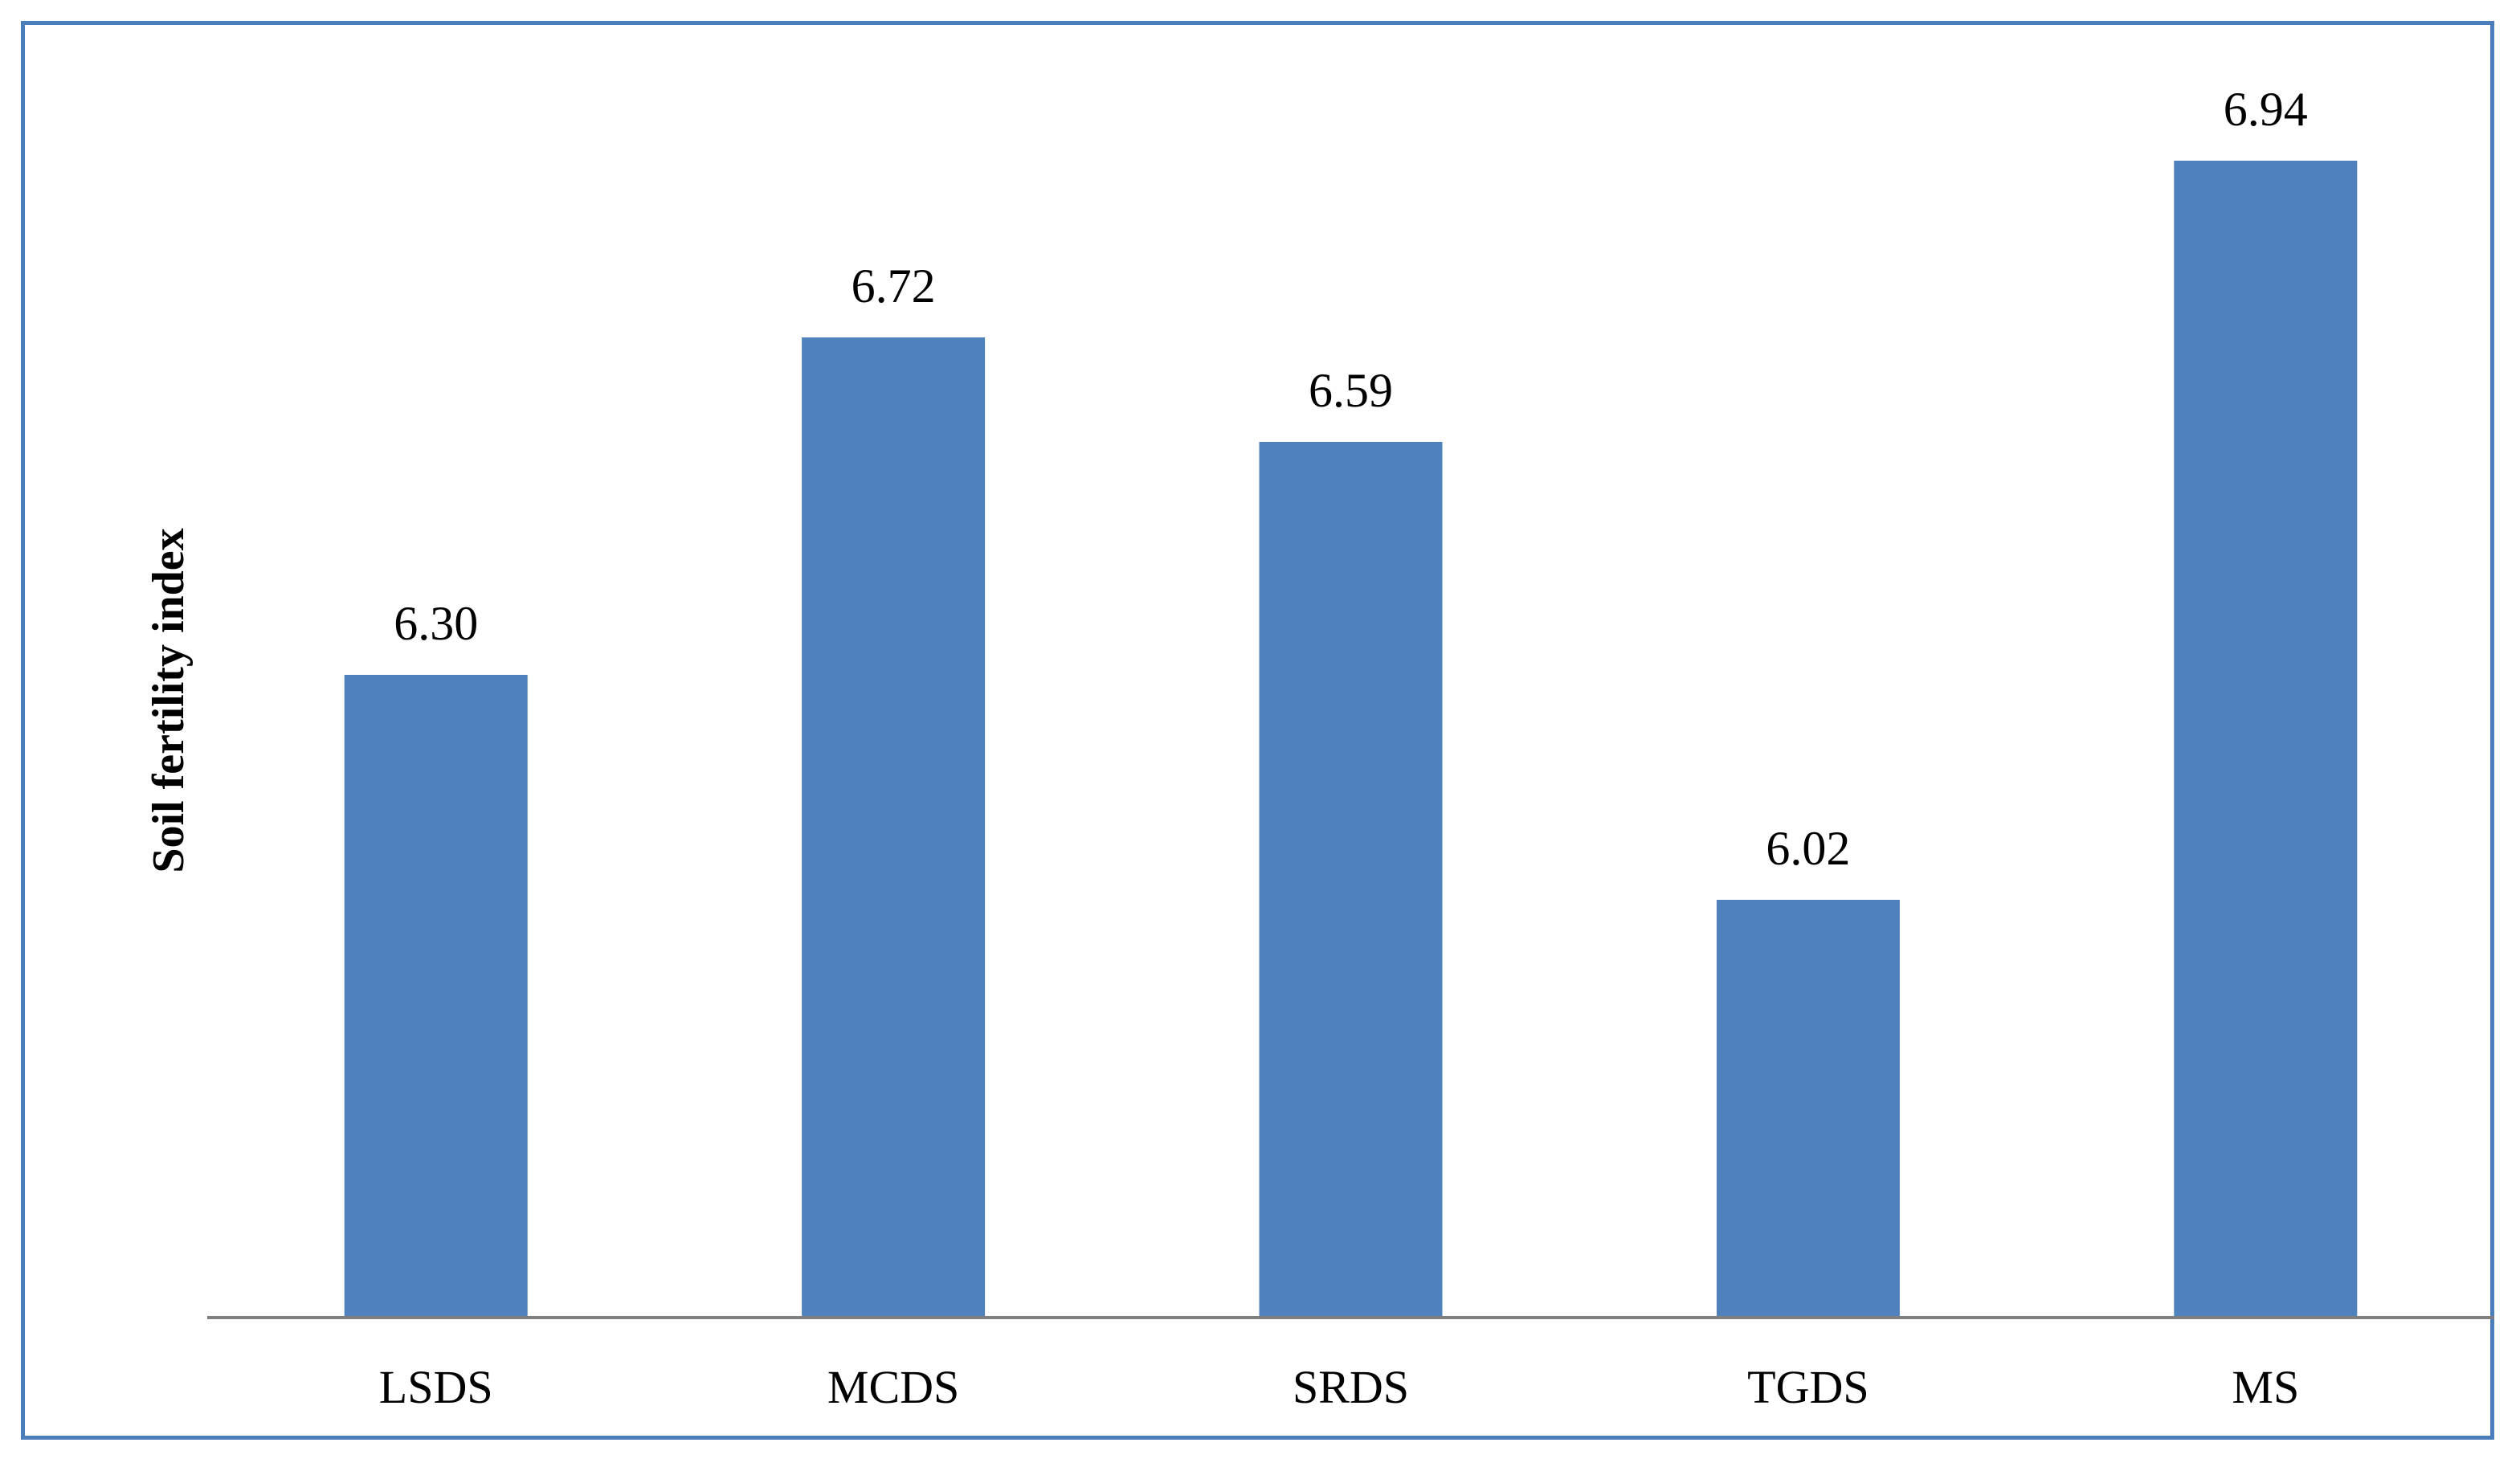  What do you see at coordinates (1351, 390) in the screenshot?
I see `value-label-srds: 6.59` at bounding box center [1351, 390].